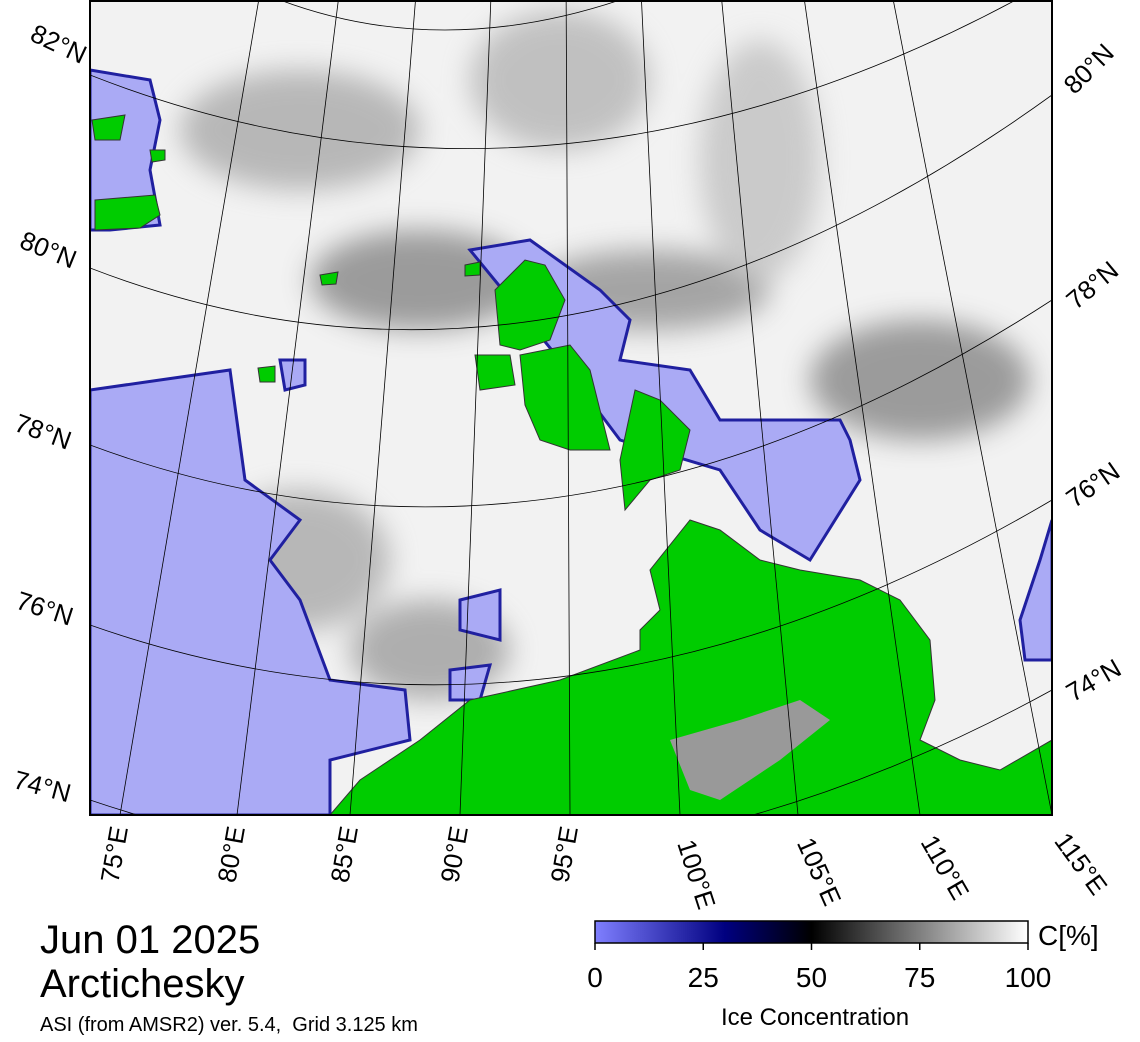 The width and height of the screenshot is (1140, 1042). I want to click on region: Arctichesky, so click(142, 984).